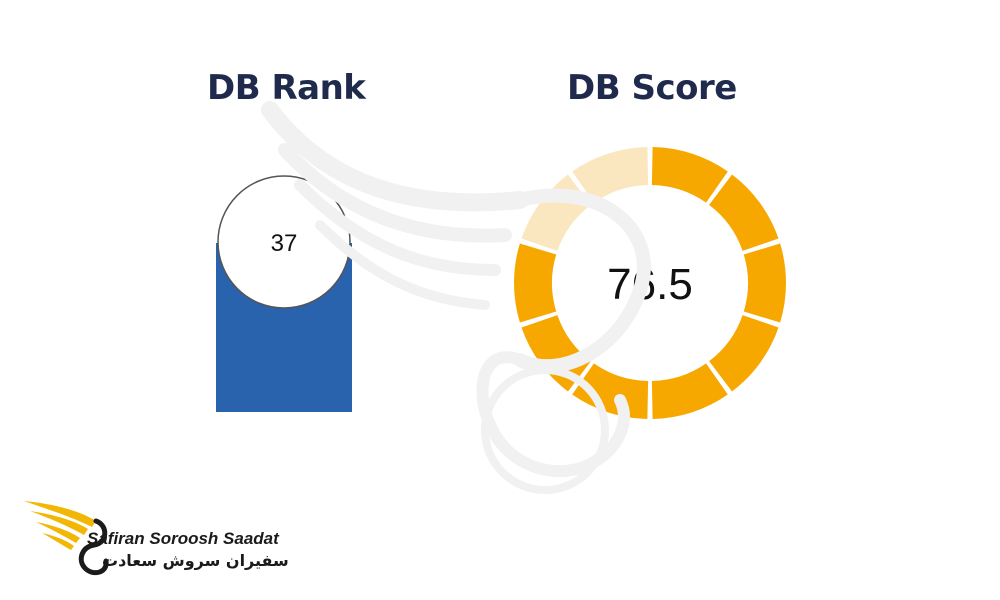 This screenshot has width=1000, height=600. What do you see at coordinates (652, 88) in the screenshot?
I see `db-score-title: DB Score` at bounding box center [652, 88].